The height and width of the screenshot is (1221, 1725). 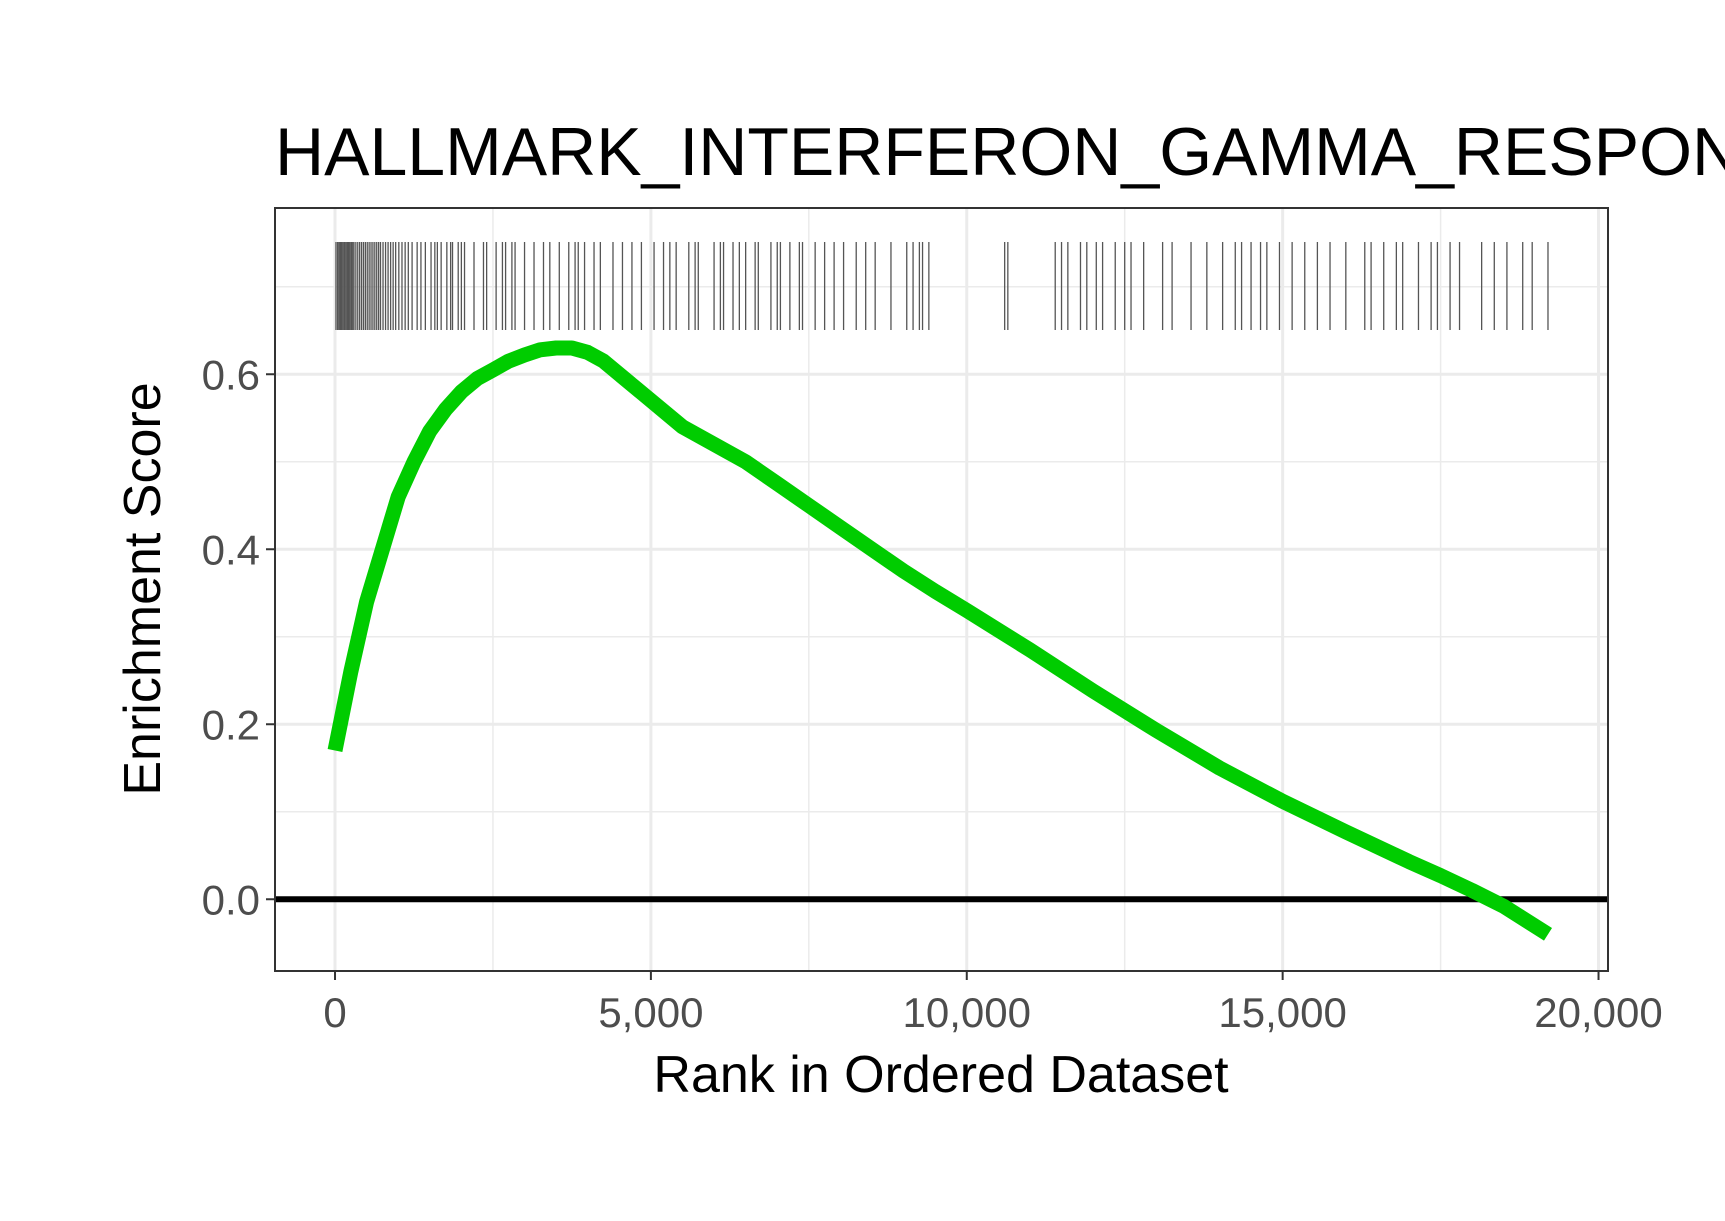 What do you see at coordinates (231, 549) in the screenshot?
I see `y-tick-label: 0.4` at bounding box center [231, 549].